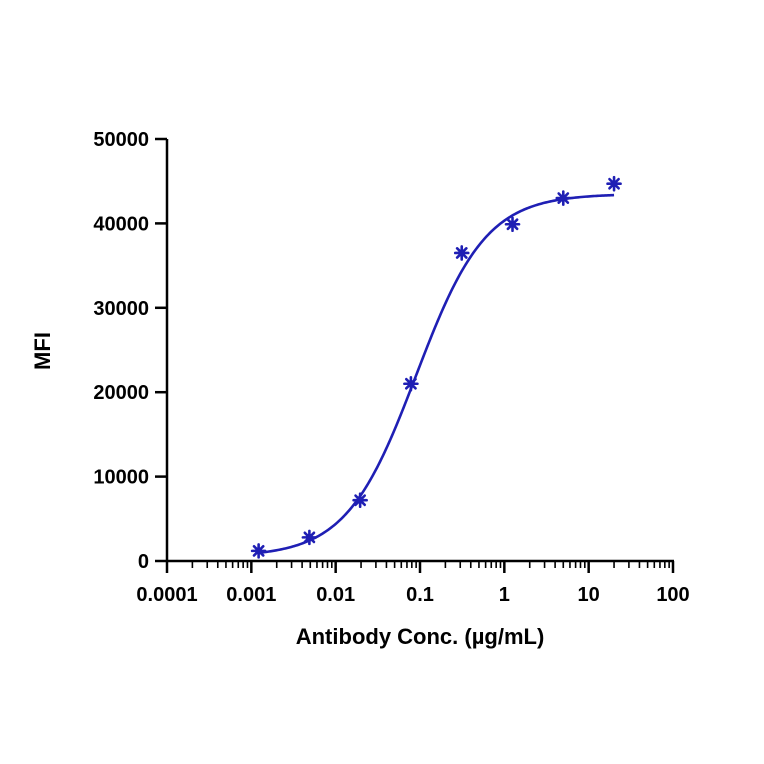 The width and height of the screenshot is (764, 764). Describe the element at coordinates (121, 140) in the screenshot. I see `y-tick-label: 50000` at that location.